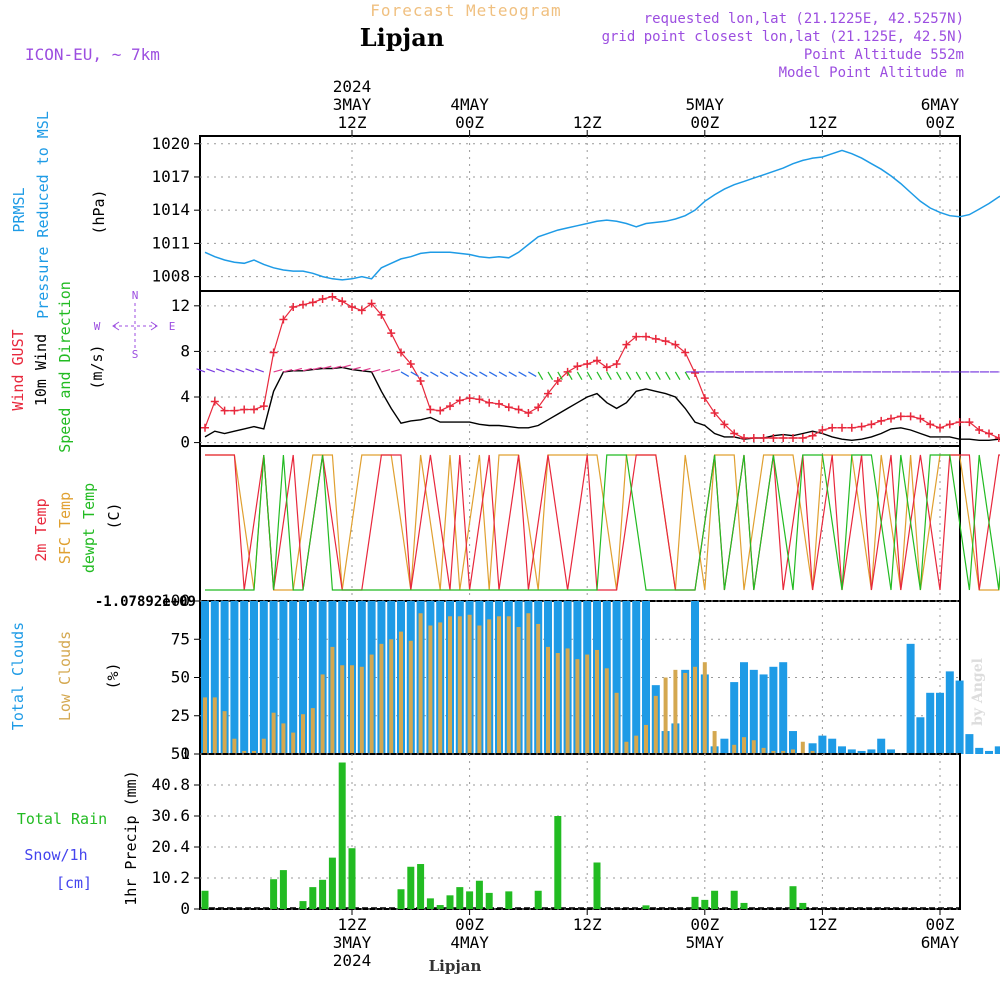 The width and height of the screenshot is (1000, 1000). Describe the element at coordinates (705, 942) in the screenshot. I see `bottom-tick-label-3-1: 5MAY` at that location.